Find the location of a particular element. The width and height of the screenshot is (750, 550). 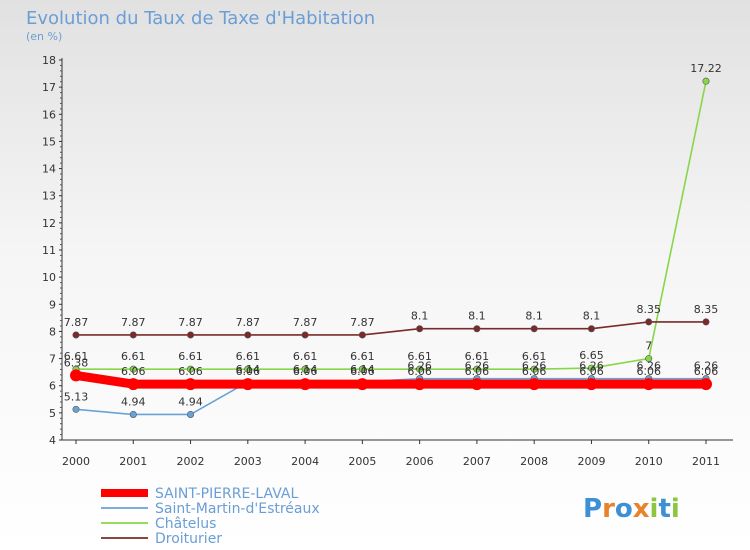

y-tick-label: 5 is located at coordinates (52, 413).